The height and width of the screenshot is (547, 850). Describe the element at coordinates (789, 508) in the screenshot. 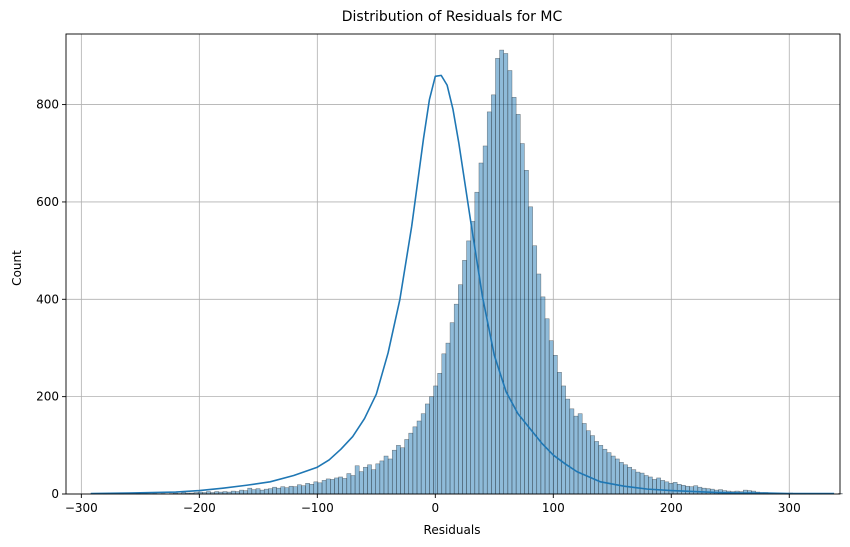

I see `x-tick-label: 300` at that location.